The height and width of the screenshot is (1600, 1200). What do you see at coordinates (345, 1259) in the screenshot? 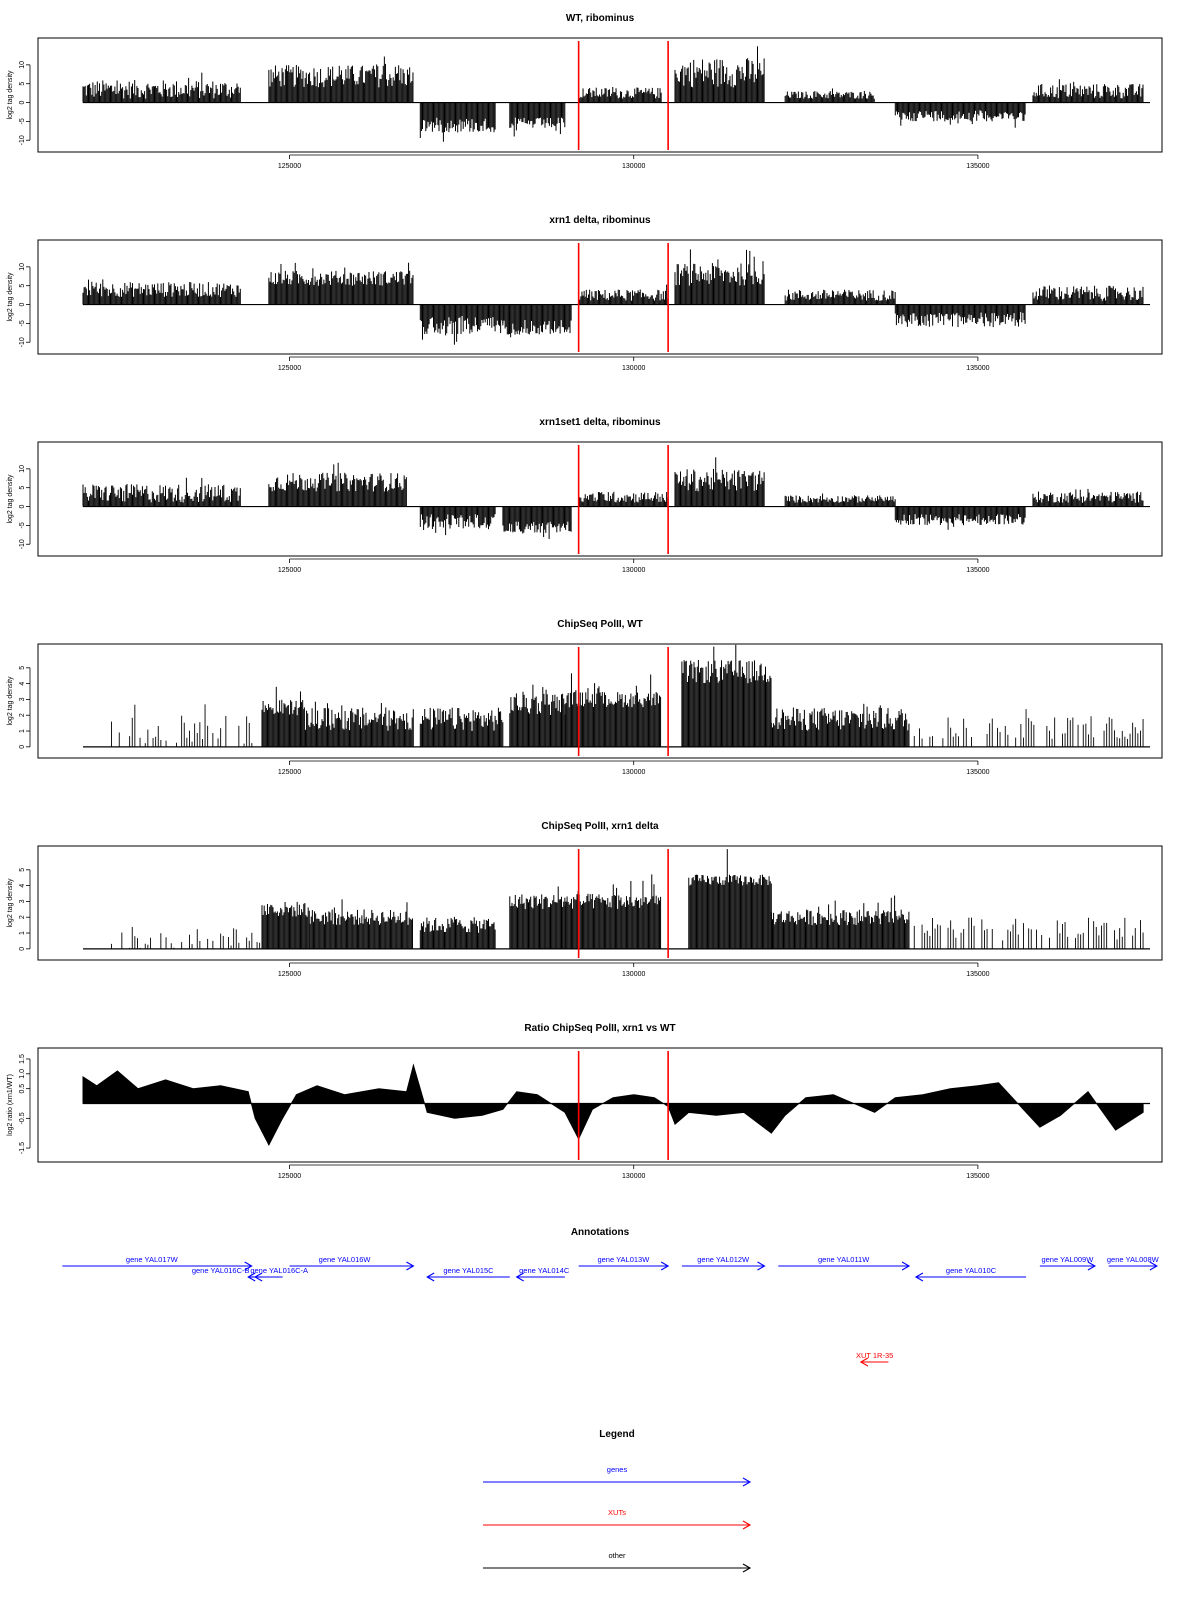
I see `gene-label: gene YAL016W` at bounding box center [345, 1259].